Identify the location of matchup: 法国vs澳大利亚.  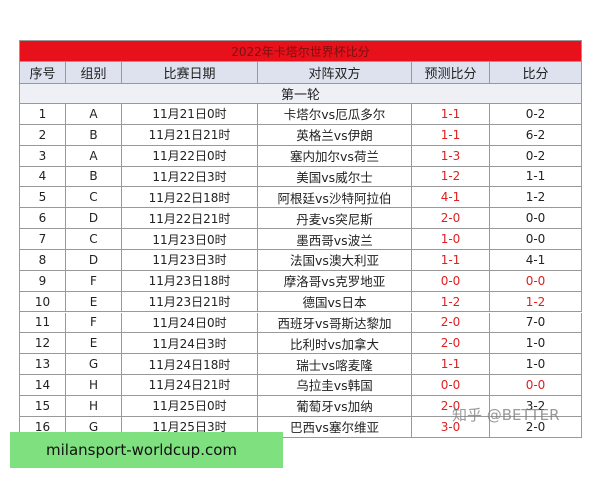
(335, 260).